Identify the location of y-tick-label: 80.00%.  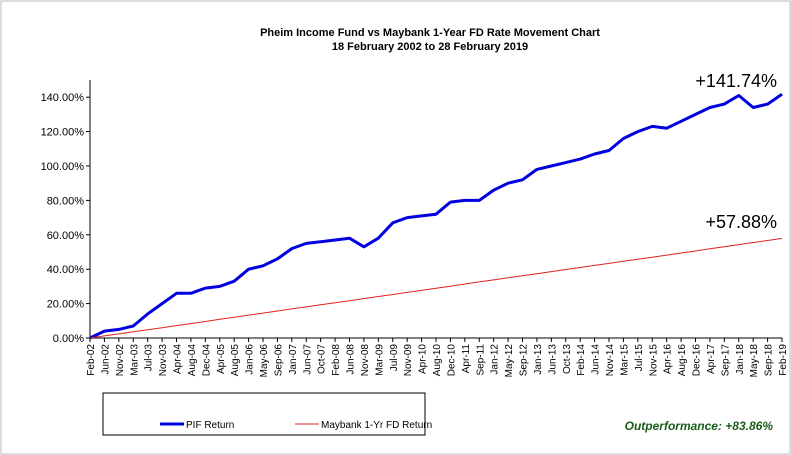
(66, 201).